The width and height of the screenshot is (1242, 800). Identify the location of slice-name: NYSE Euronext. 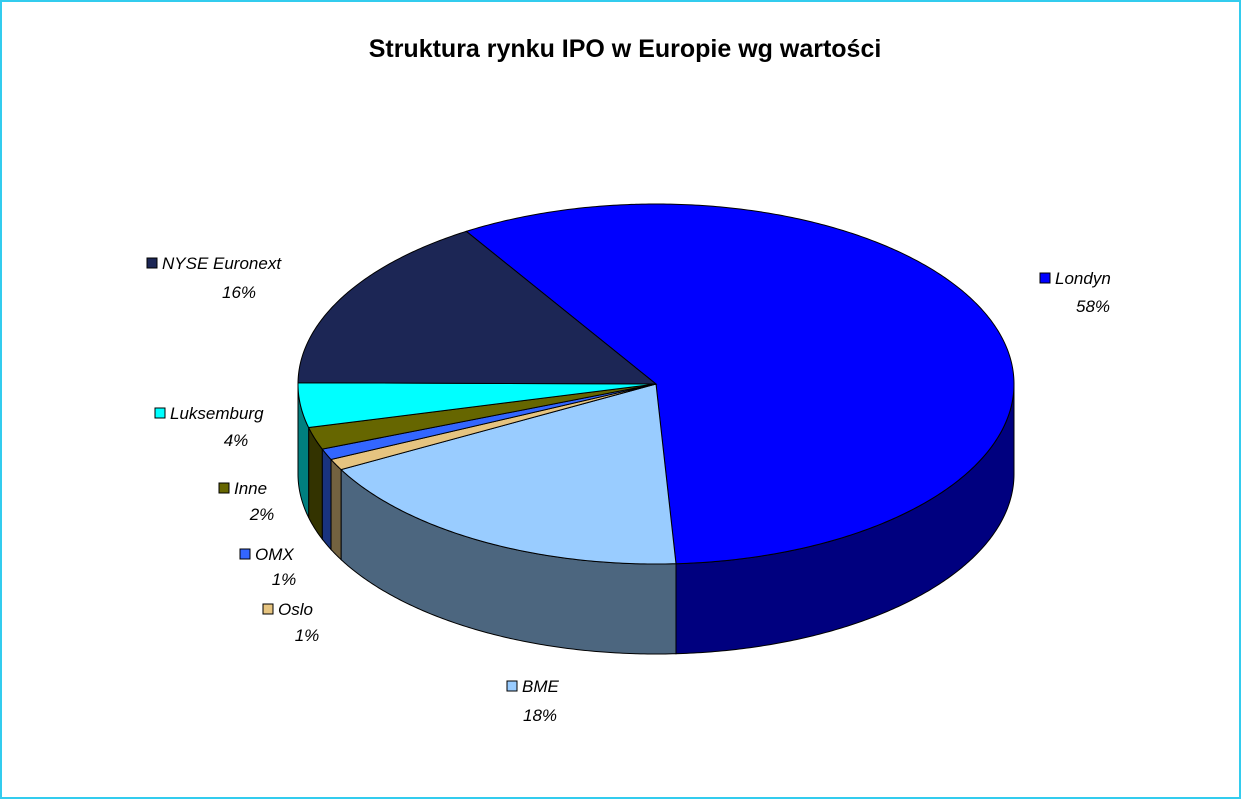
(222, 263).